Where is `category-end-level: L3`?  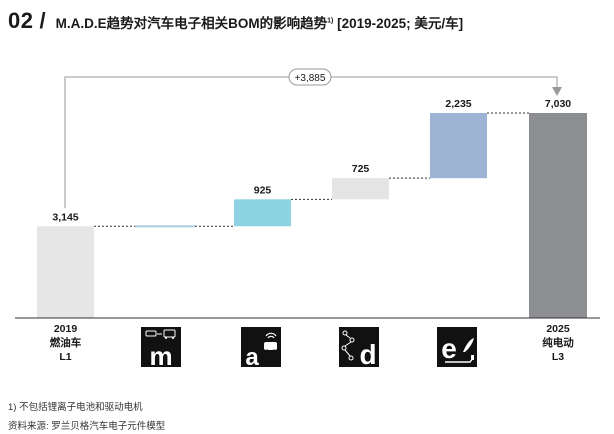 category-end-level: L3 is located at coordinates (558, 357).